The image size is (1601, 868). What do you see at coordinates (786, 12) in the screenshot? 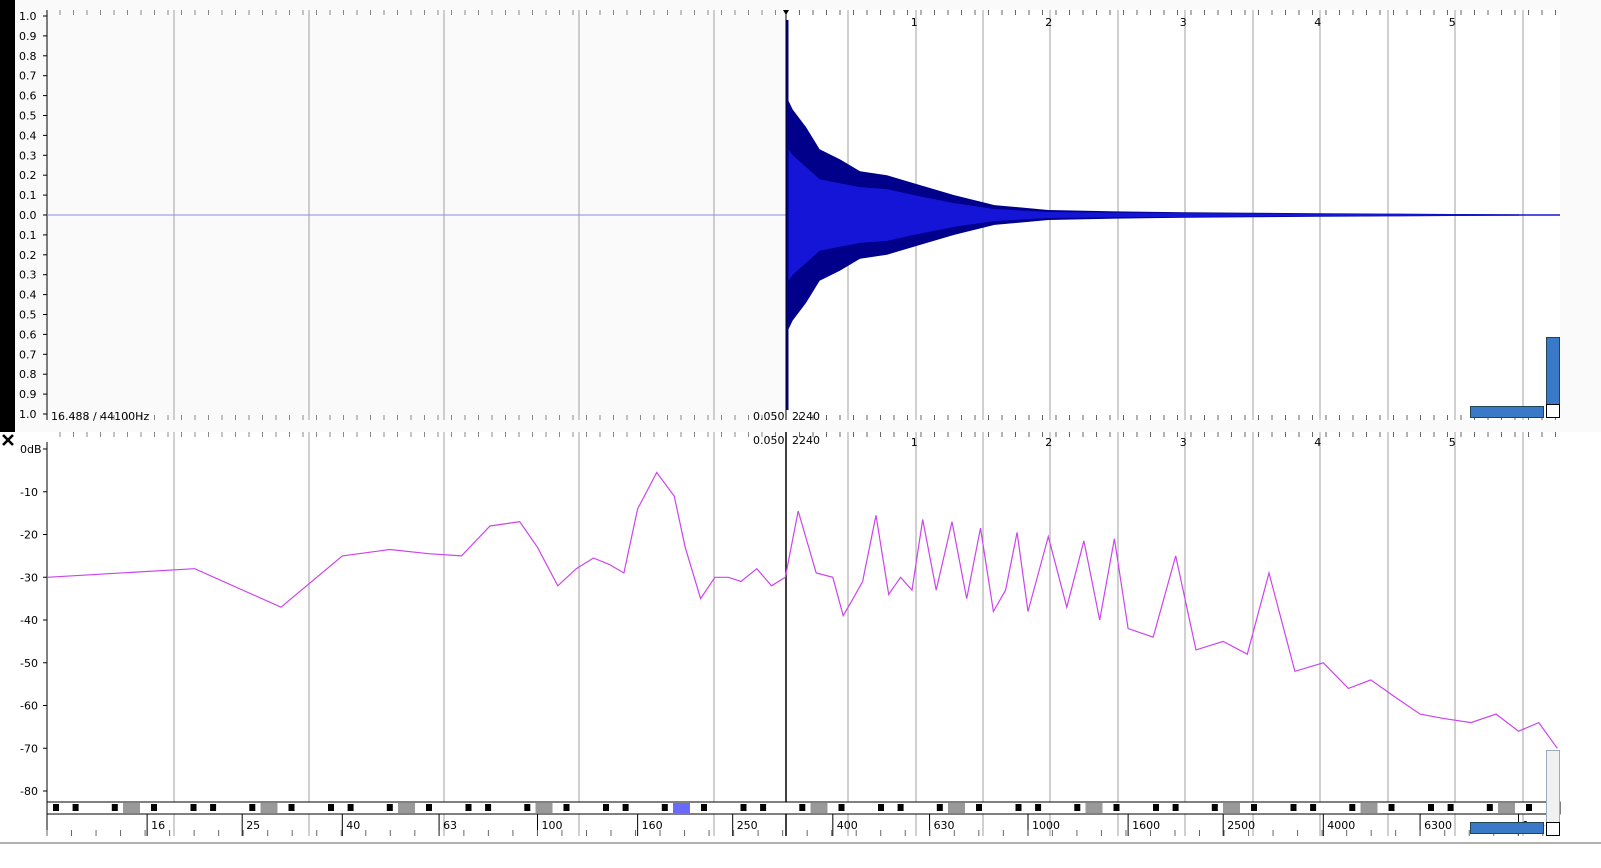
I see `cursor-marker-icon` at bounding box center [786, 12].